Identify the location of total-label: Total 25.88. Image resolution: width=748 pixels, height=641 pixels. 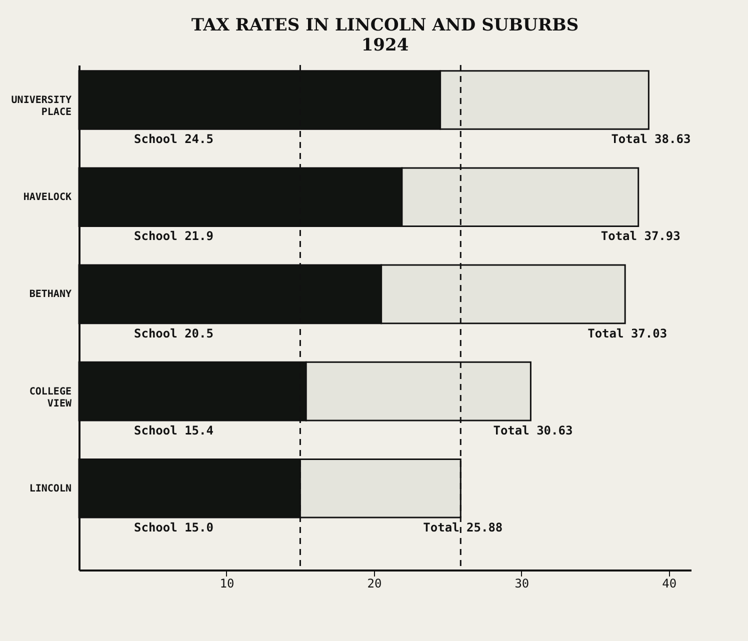
(463, 527).